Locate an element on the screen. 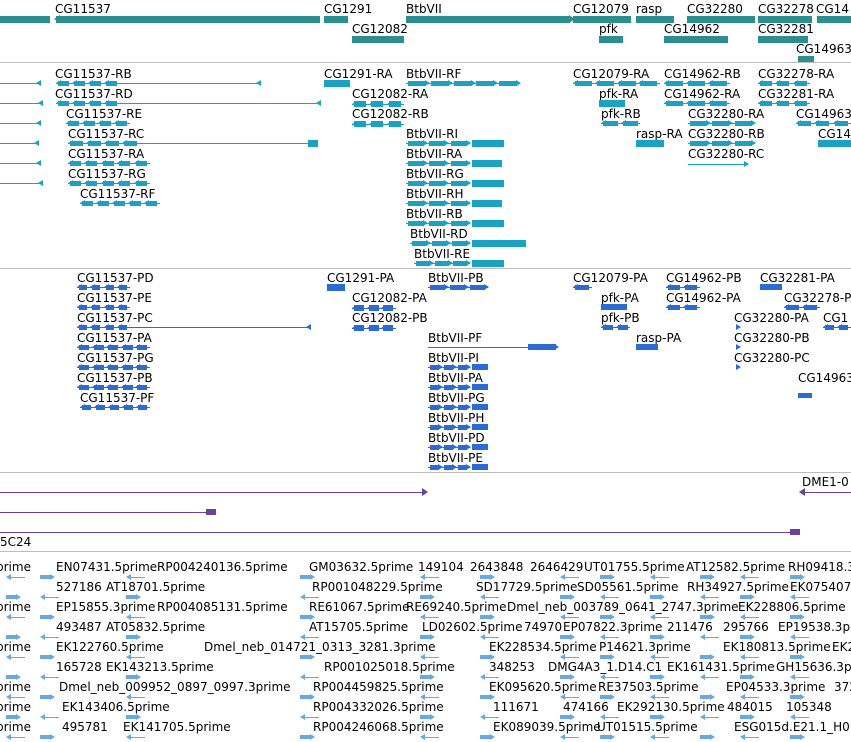 The width and height of the screenshot is (851, 742). est-label: EN07431.5prime is located at coordinates (107, 567).